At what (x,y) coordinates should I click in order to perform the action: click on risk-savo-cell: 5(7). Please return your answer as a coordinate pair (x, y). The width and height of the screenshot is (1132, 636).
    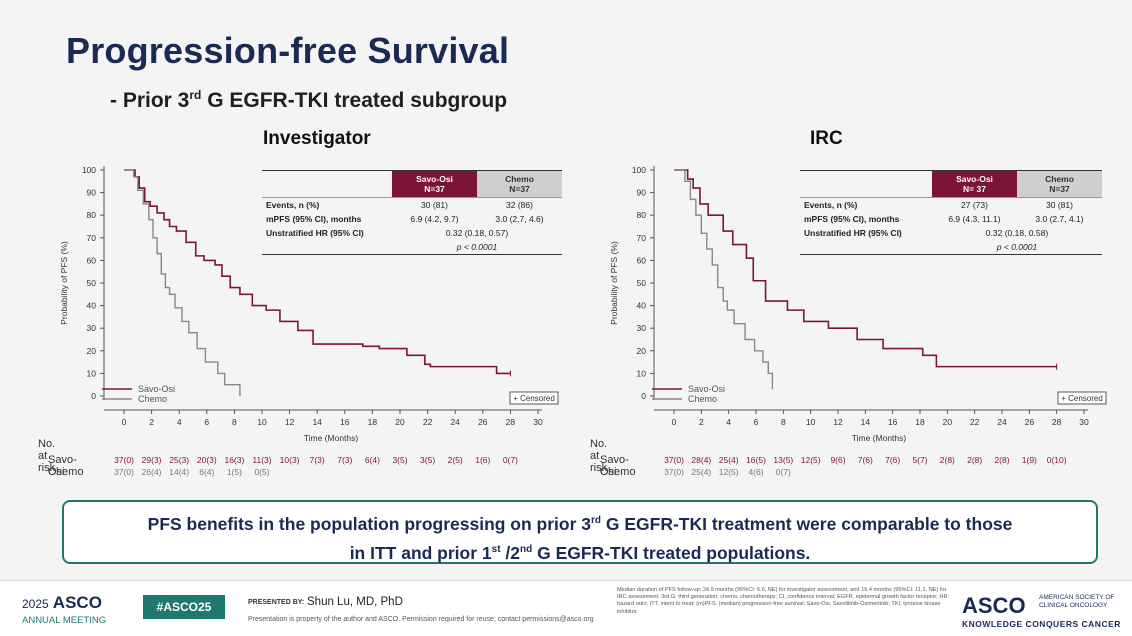
    Looking at the image, I should click on (920, 460).